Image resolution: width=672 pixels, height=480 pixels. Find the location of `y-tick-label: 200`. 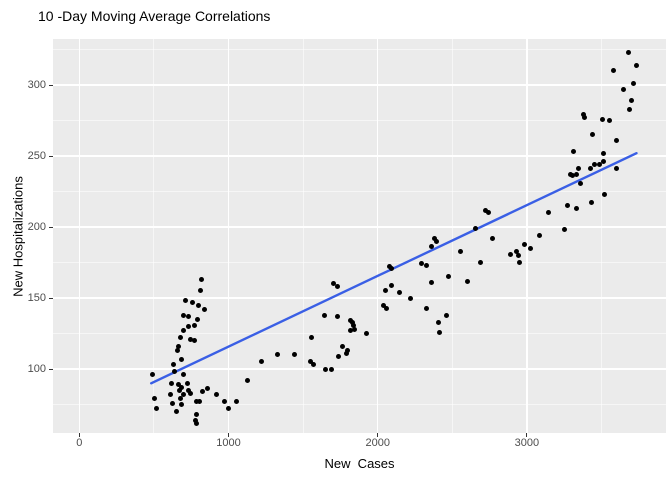

y-tick-label: 200 is located at coordinates (36, 227).